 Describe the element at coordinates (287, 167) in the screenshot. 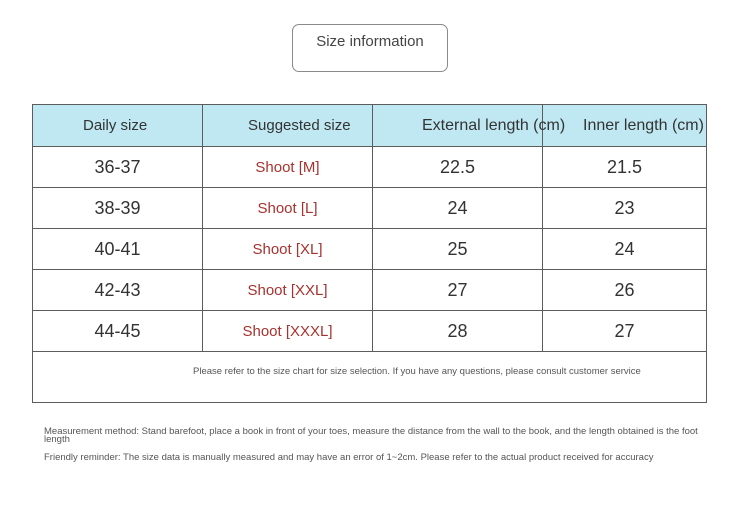

I see `suggested-size-cell: Shoot [M]` at that location.